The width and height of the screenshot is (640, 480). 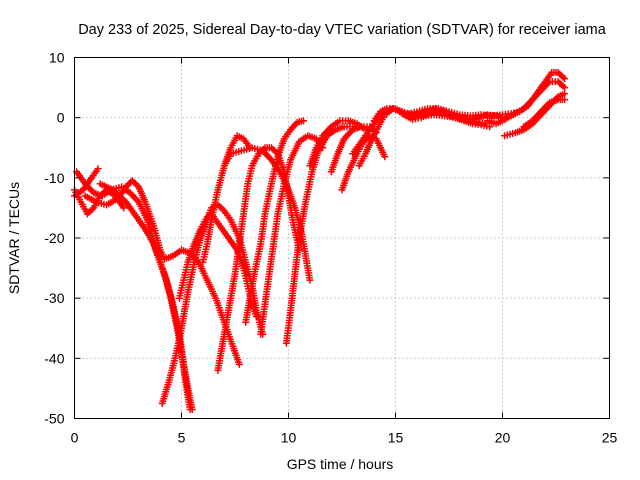 I want to click on y-tick-label: -30, so click(x=54, y=298).